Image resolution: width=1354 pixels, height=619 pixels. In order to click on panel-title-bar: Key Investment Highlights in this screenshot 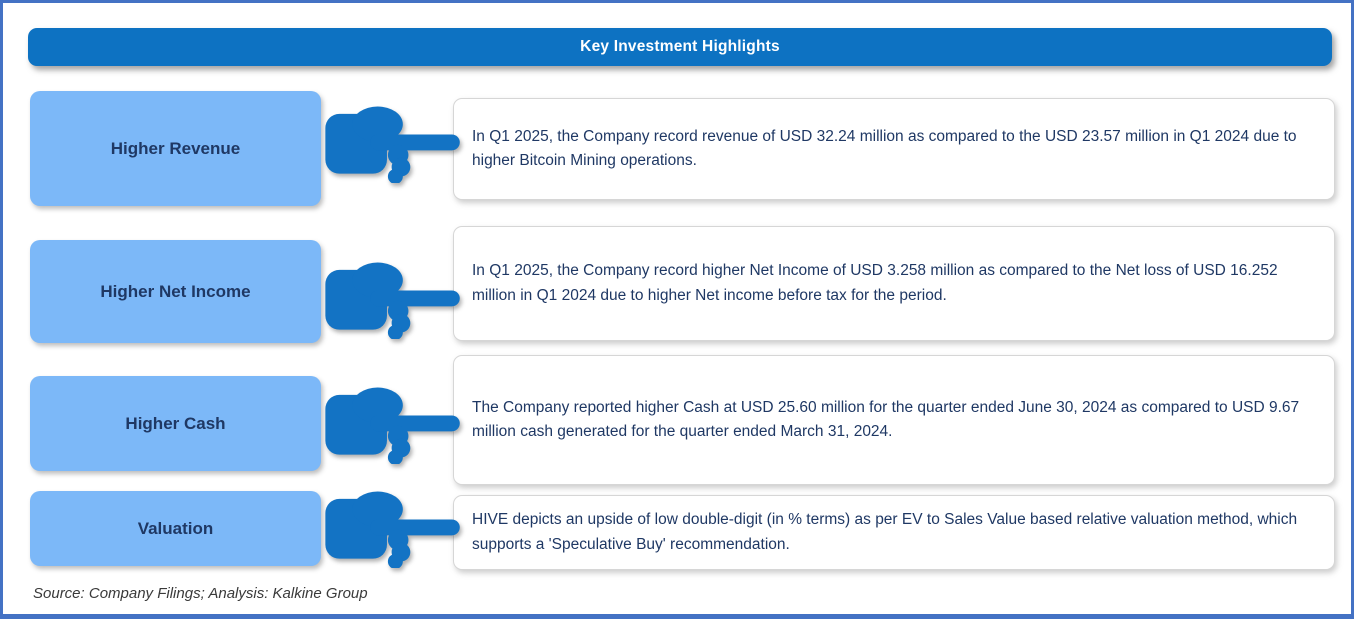, I will do `click(680, 47)`.